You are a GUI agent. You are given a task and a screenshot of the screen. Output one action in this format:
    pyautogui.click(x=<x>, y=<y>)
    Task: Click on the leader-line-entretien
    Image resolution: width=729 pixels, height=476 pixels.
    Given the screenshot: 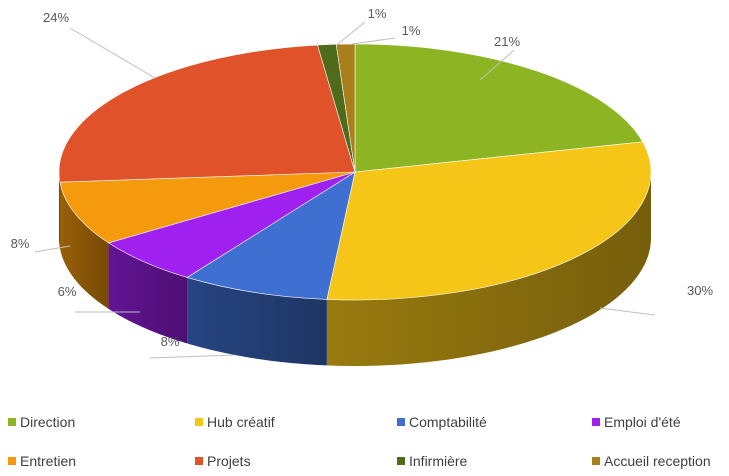 What is the action you would take?
    pyautogui.click(x=52, y=249)
    